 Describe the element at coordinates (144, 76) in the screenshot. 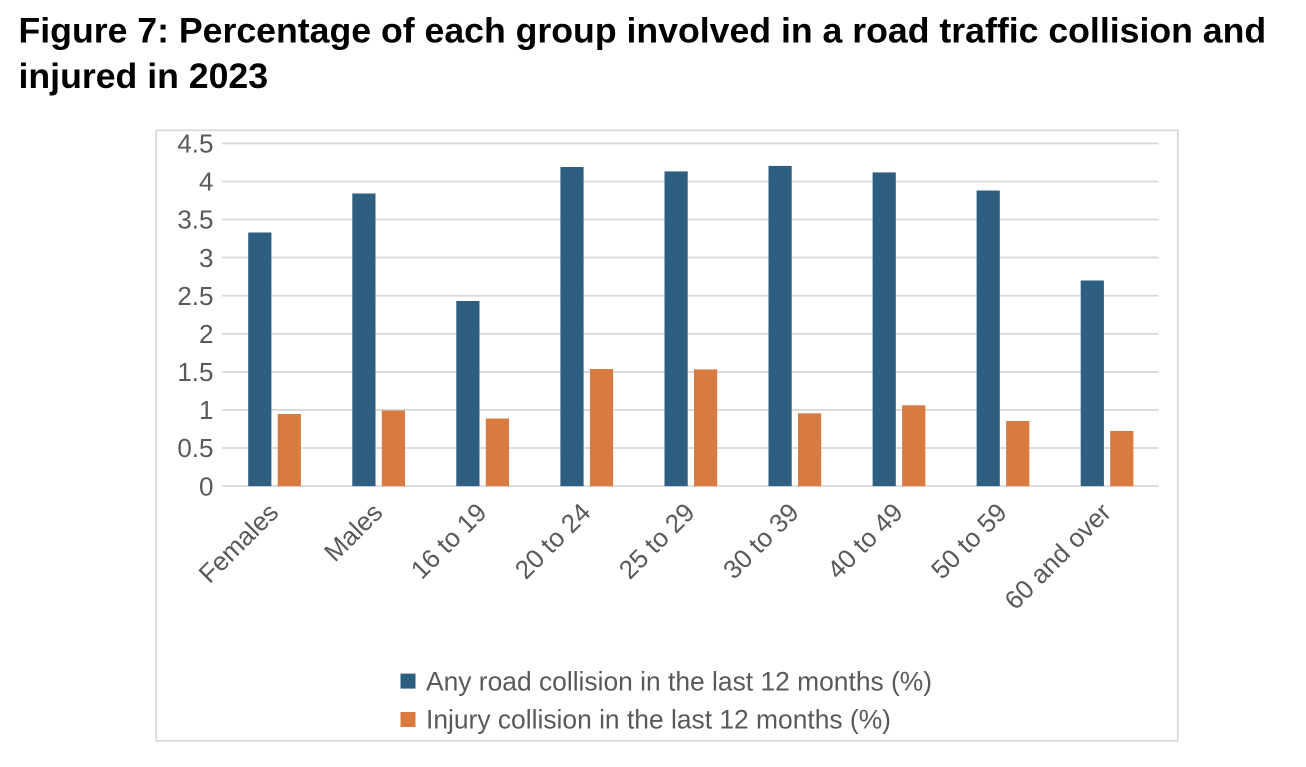

I see `svg-text: injured in 2023` at that location.